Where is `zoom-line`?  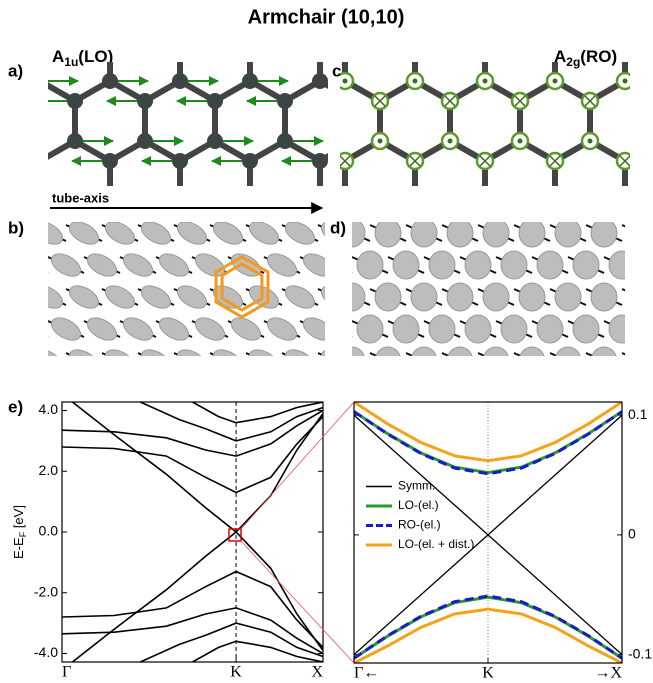
zoom-line is located at coordinates (297, 602).